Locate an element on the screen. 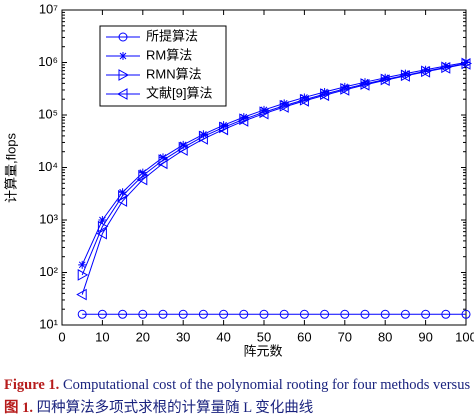 This screenshot has height=416, width=474. y-tick-label: 10⁶ is located at coordinates (48, 61).